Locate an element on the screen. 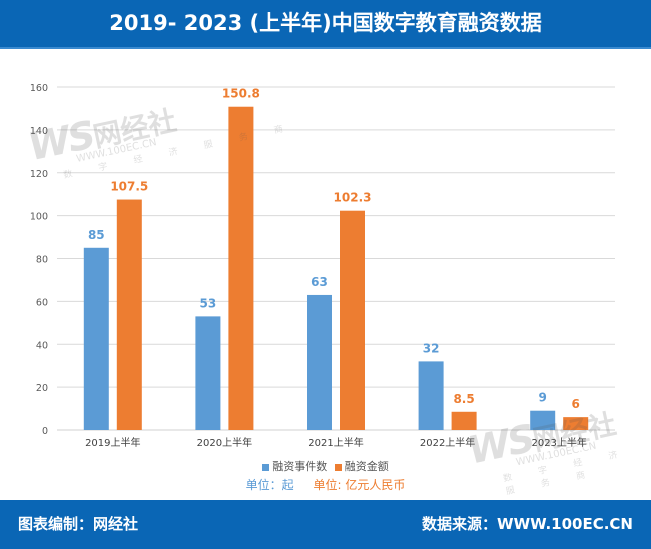 The width and height of the screenshot is (651, 549). legend-swatch-count is located at coordinates (266, 467).